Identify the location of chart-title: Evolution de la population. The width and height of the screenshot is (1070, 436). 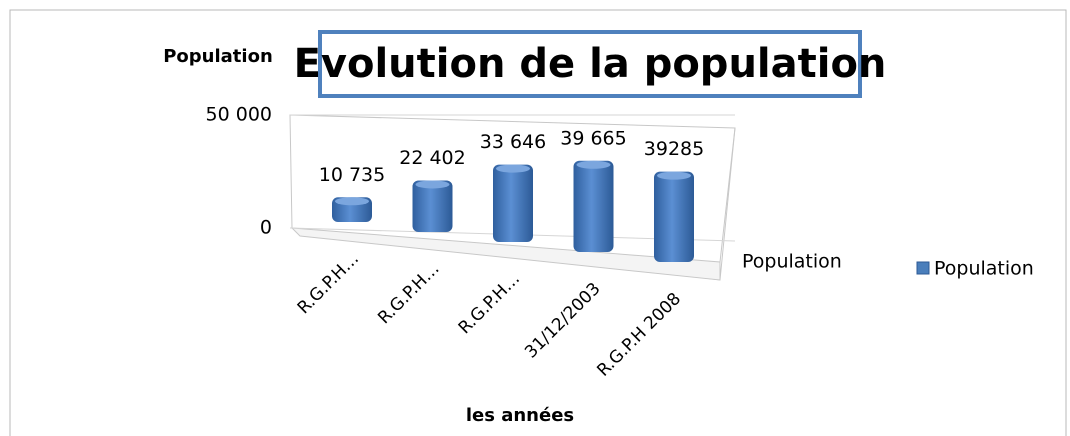
(590, 64).